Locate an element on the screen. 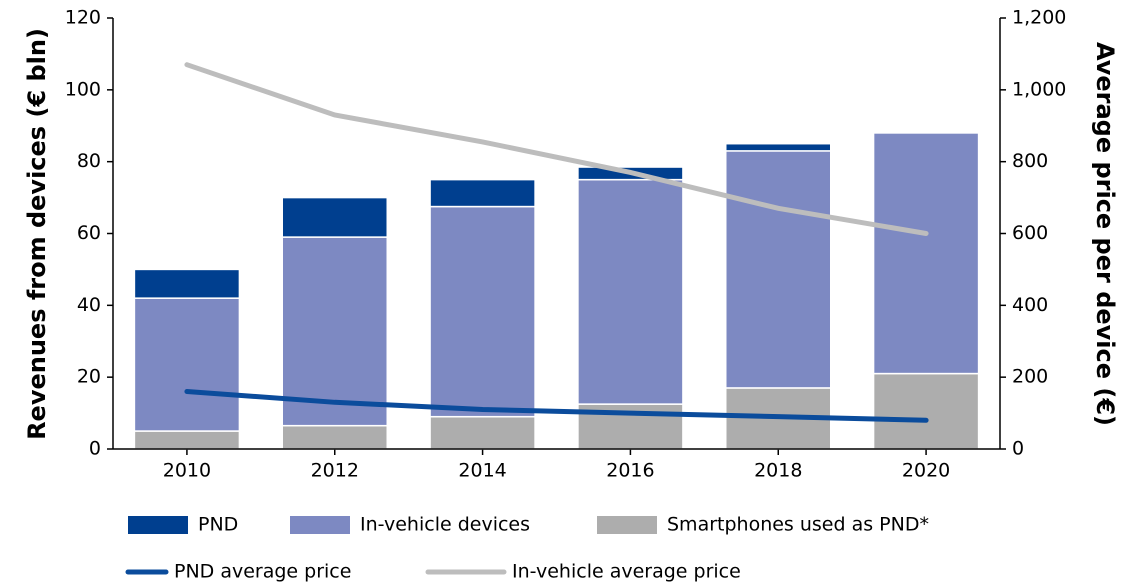  y2-axis-title: Average price per device (€) is located at coordinates (1105, 234).